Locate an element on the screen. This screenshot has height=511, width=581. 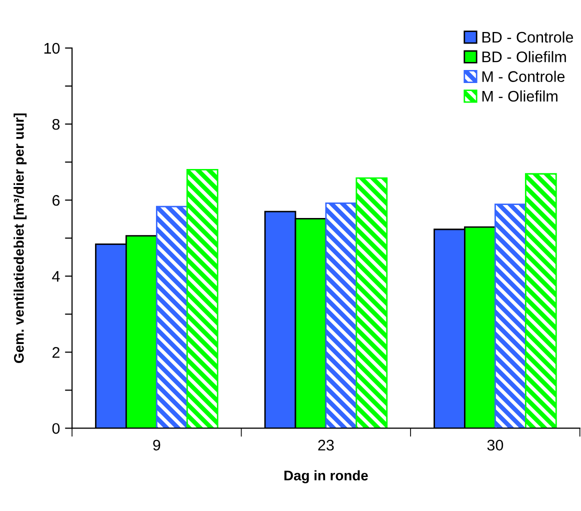
legend-label: M - Oliefilm is located at coordinates (520, 96).